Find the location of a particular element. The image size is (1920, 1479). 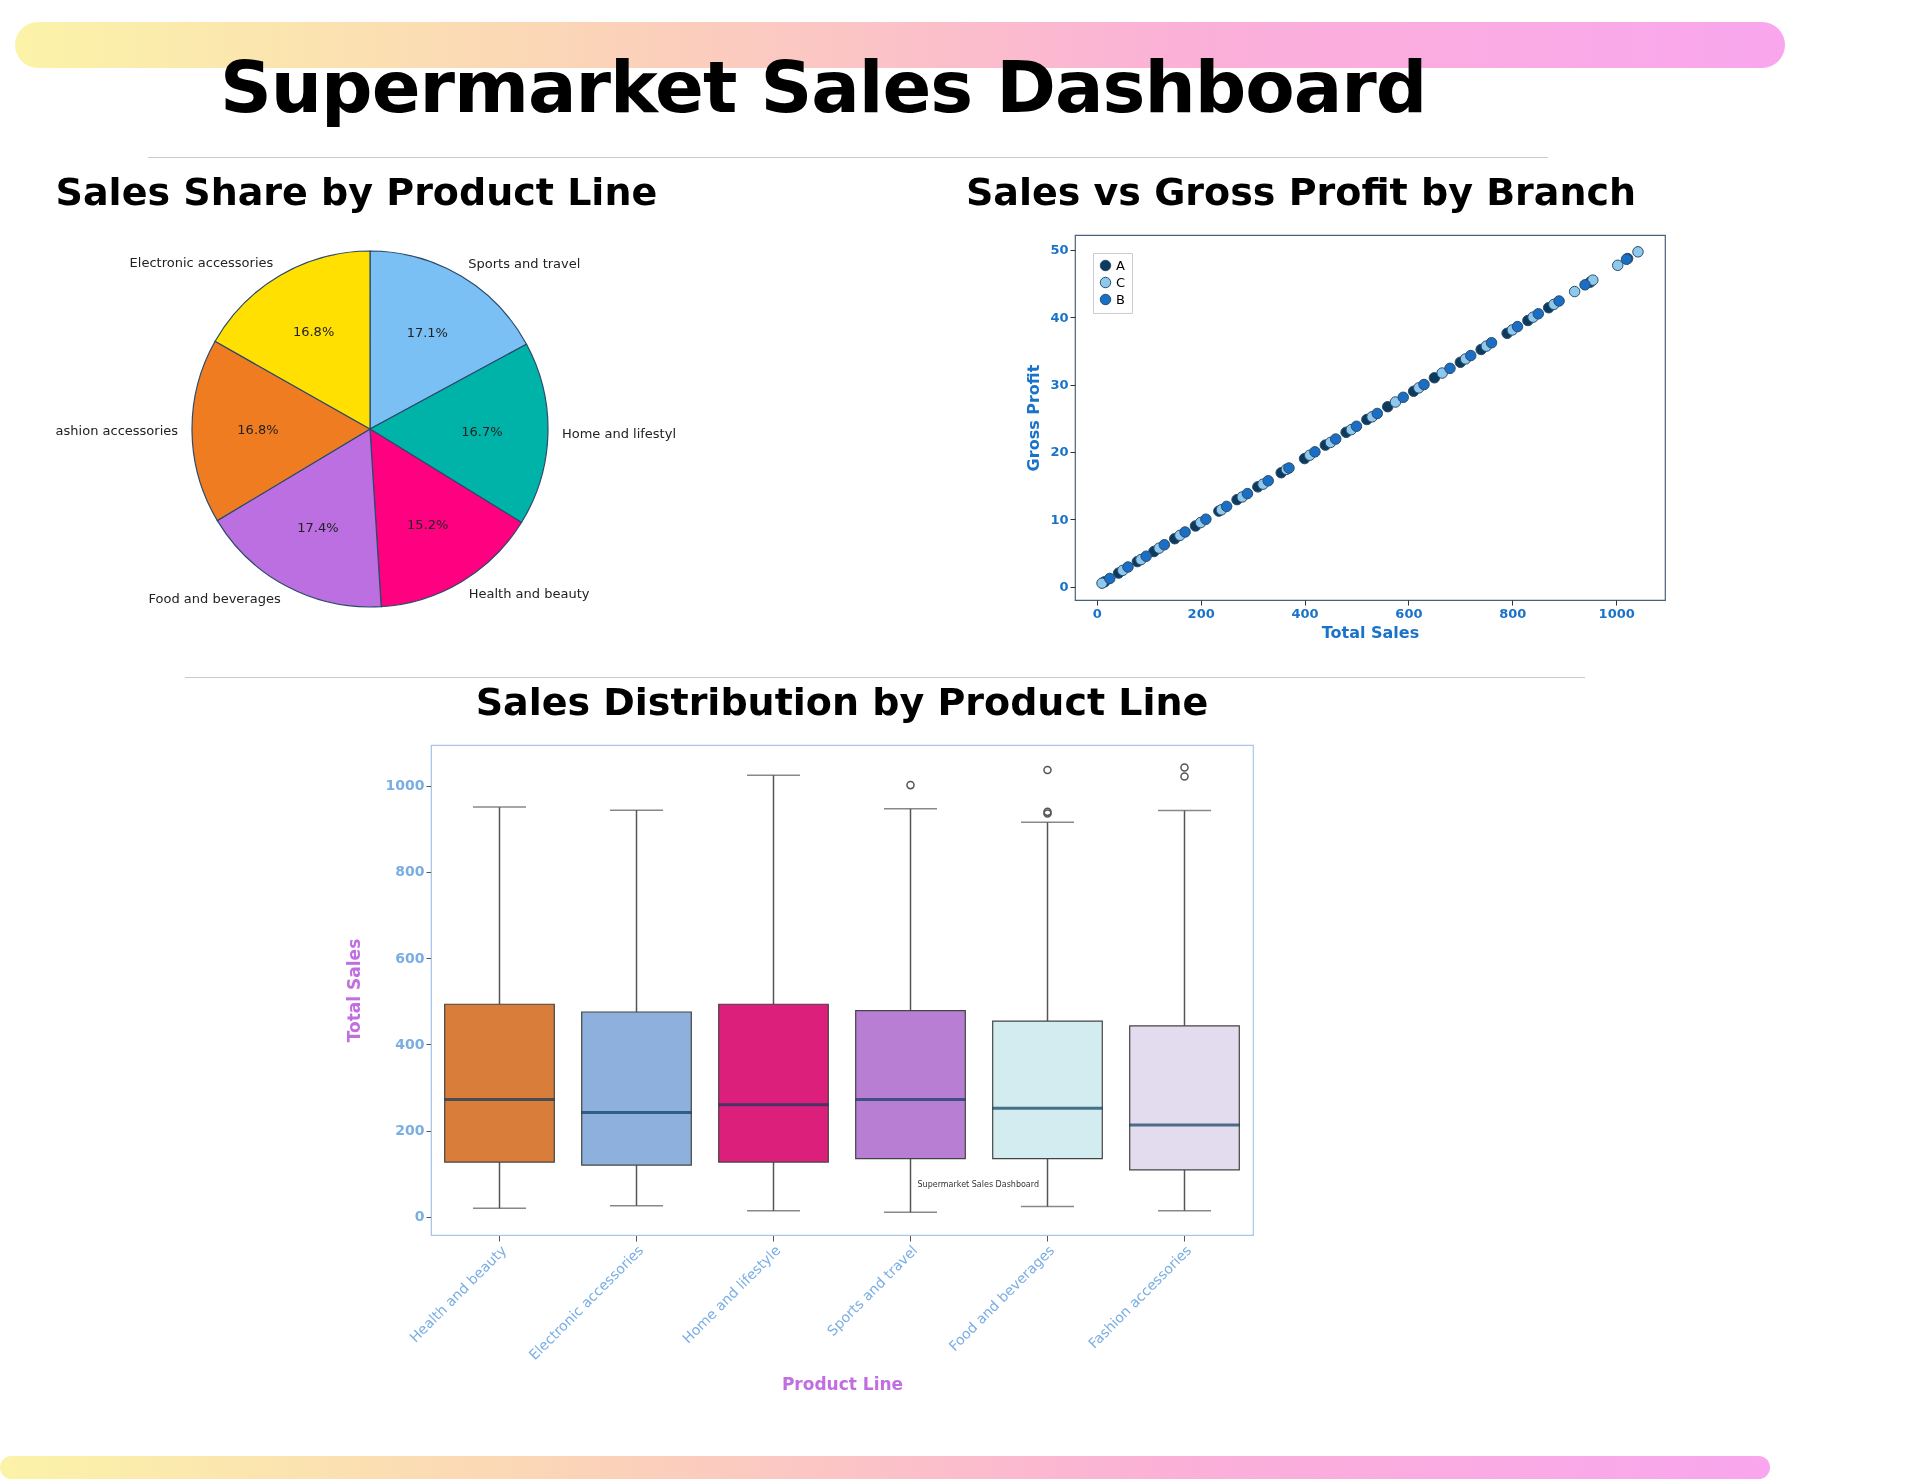

chart-title: Sales Share by Product Line is located at coordinates (356, 192).